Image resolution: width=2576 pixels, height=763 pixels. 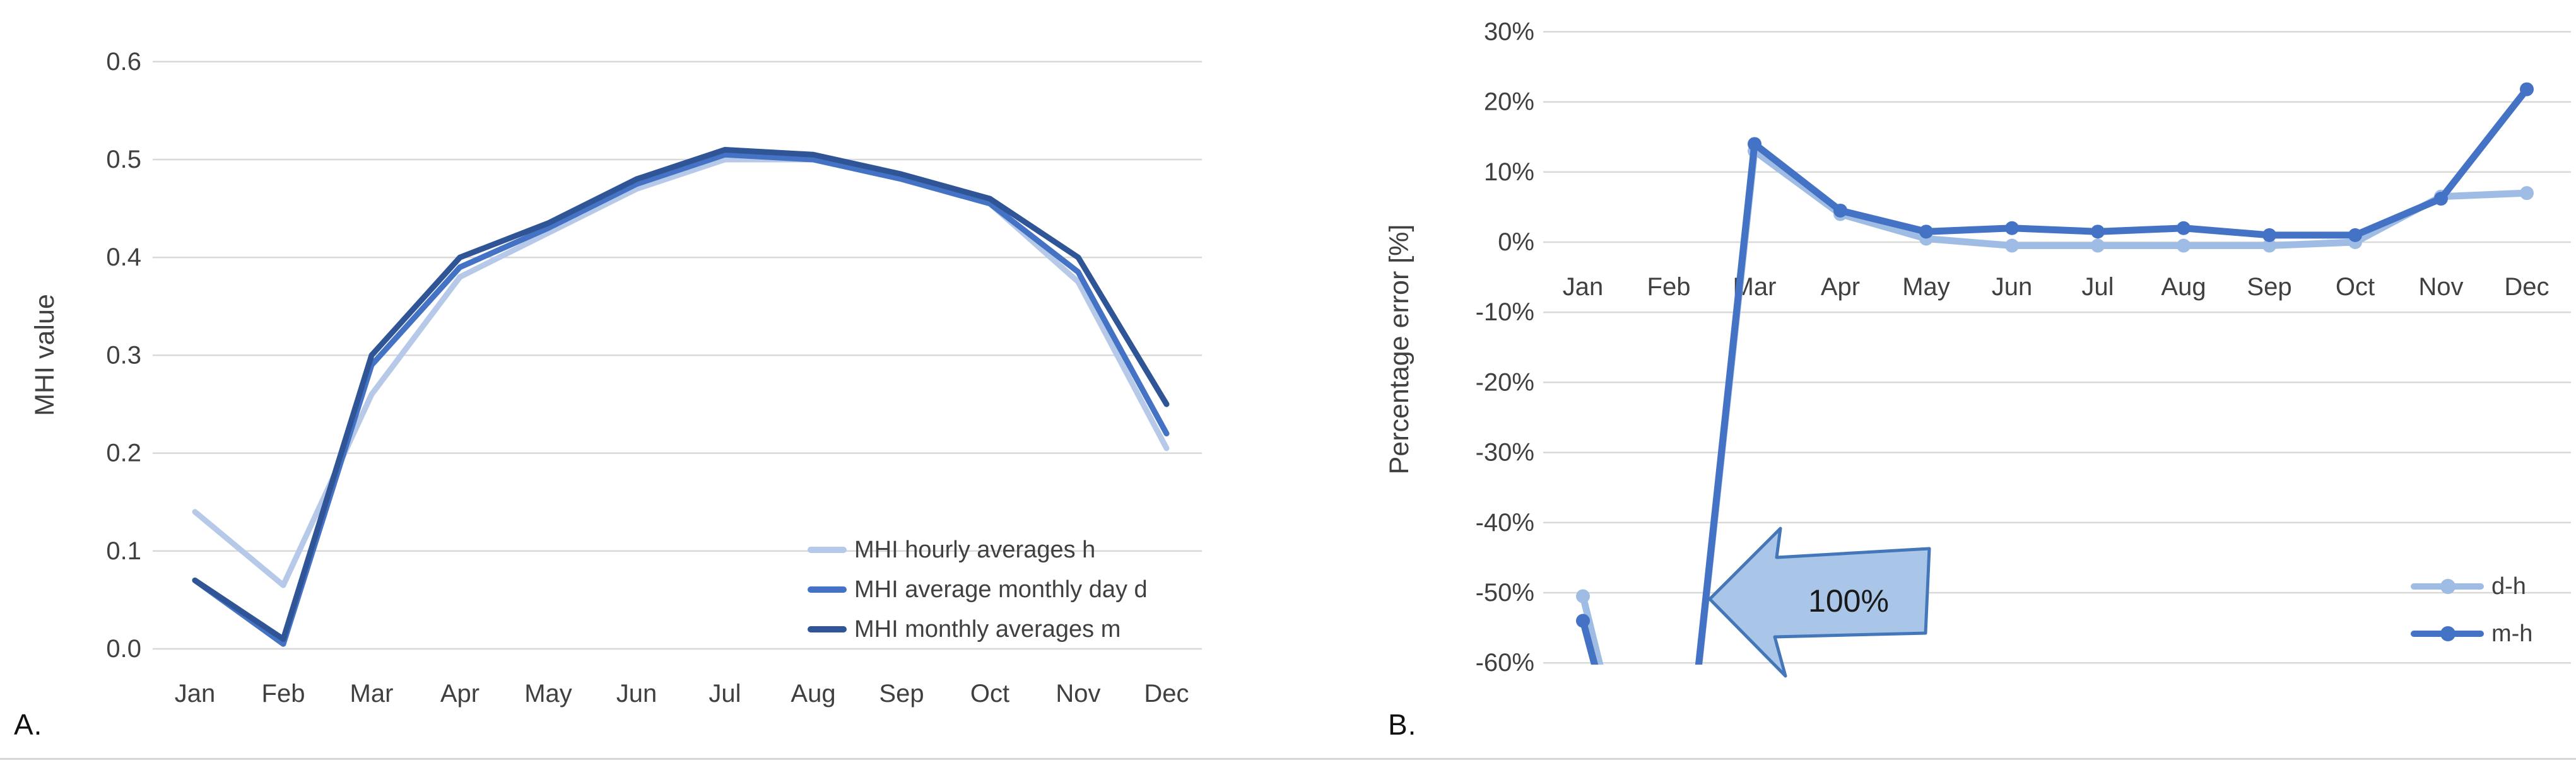 I want to click on chart-a-x-tick-labels: Jan Feb Mar Apr May Jun Jul Aug Sep Oct Nov Dec, so click(x=682, y=694).